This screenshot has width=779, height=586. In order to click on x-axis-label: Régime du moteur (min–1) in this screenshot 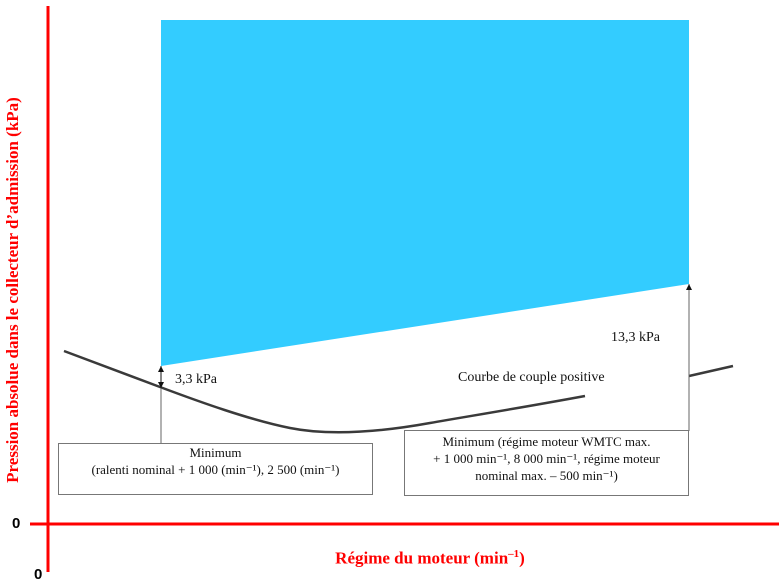, I will do `click(430, 558)`.